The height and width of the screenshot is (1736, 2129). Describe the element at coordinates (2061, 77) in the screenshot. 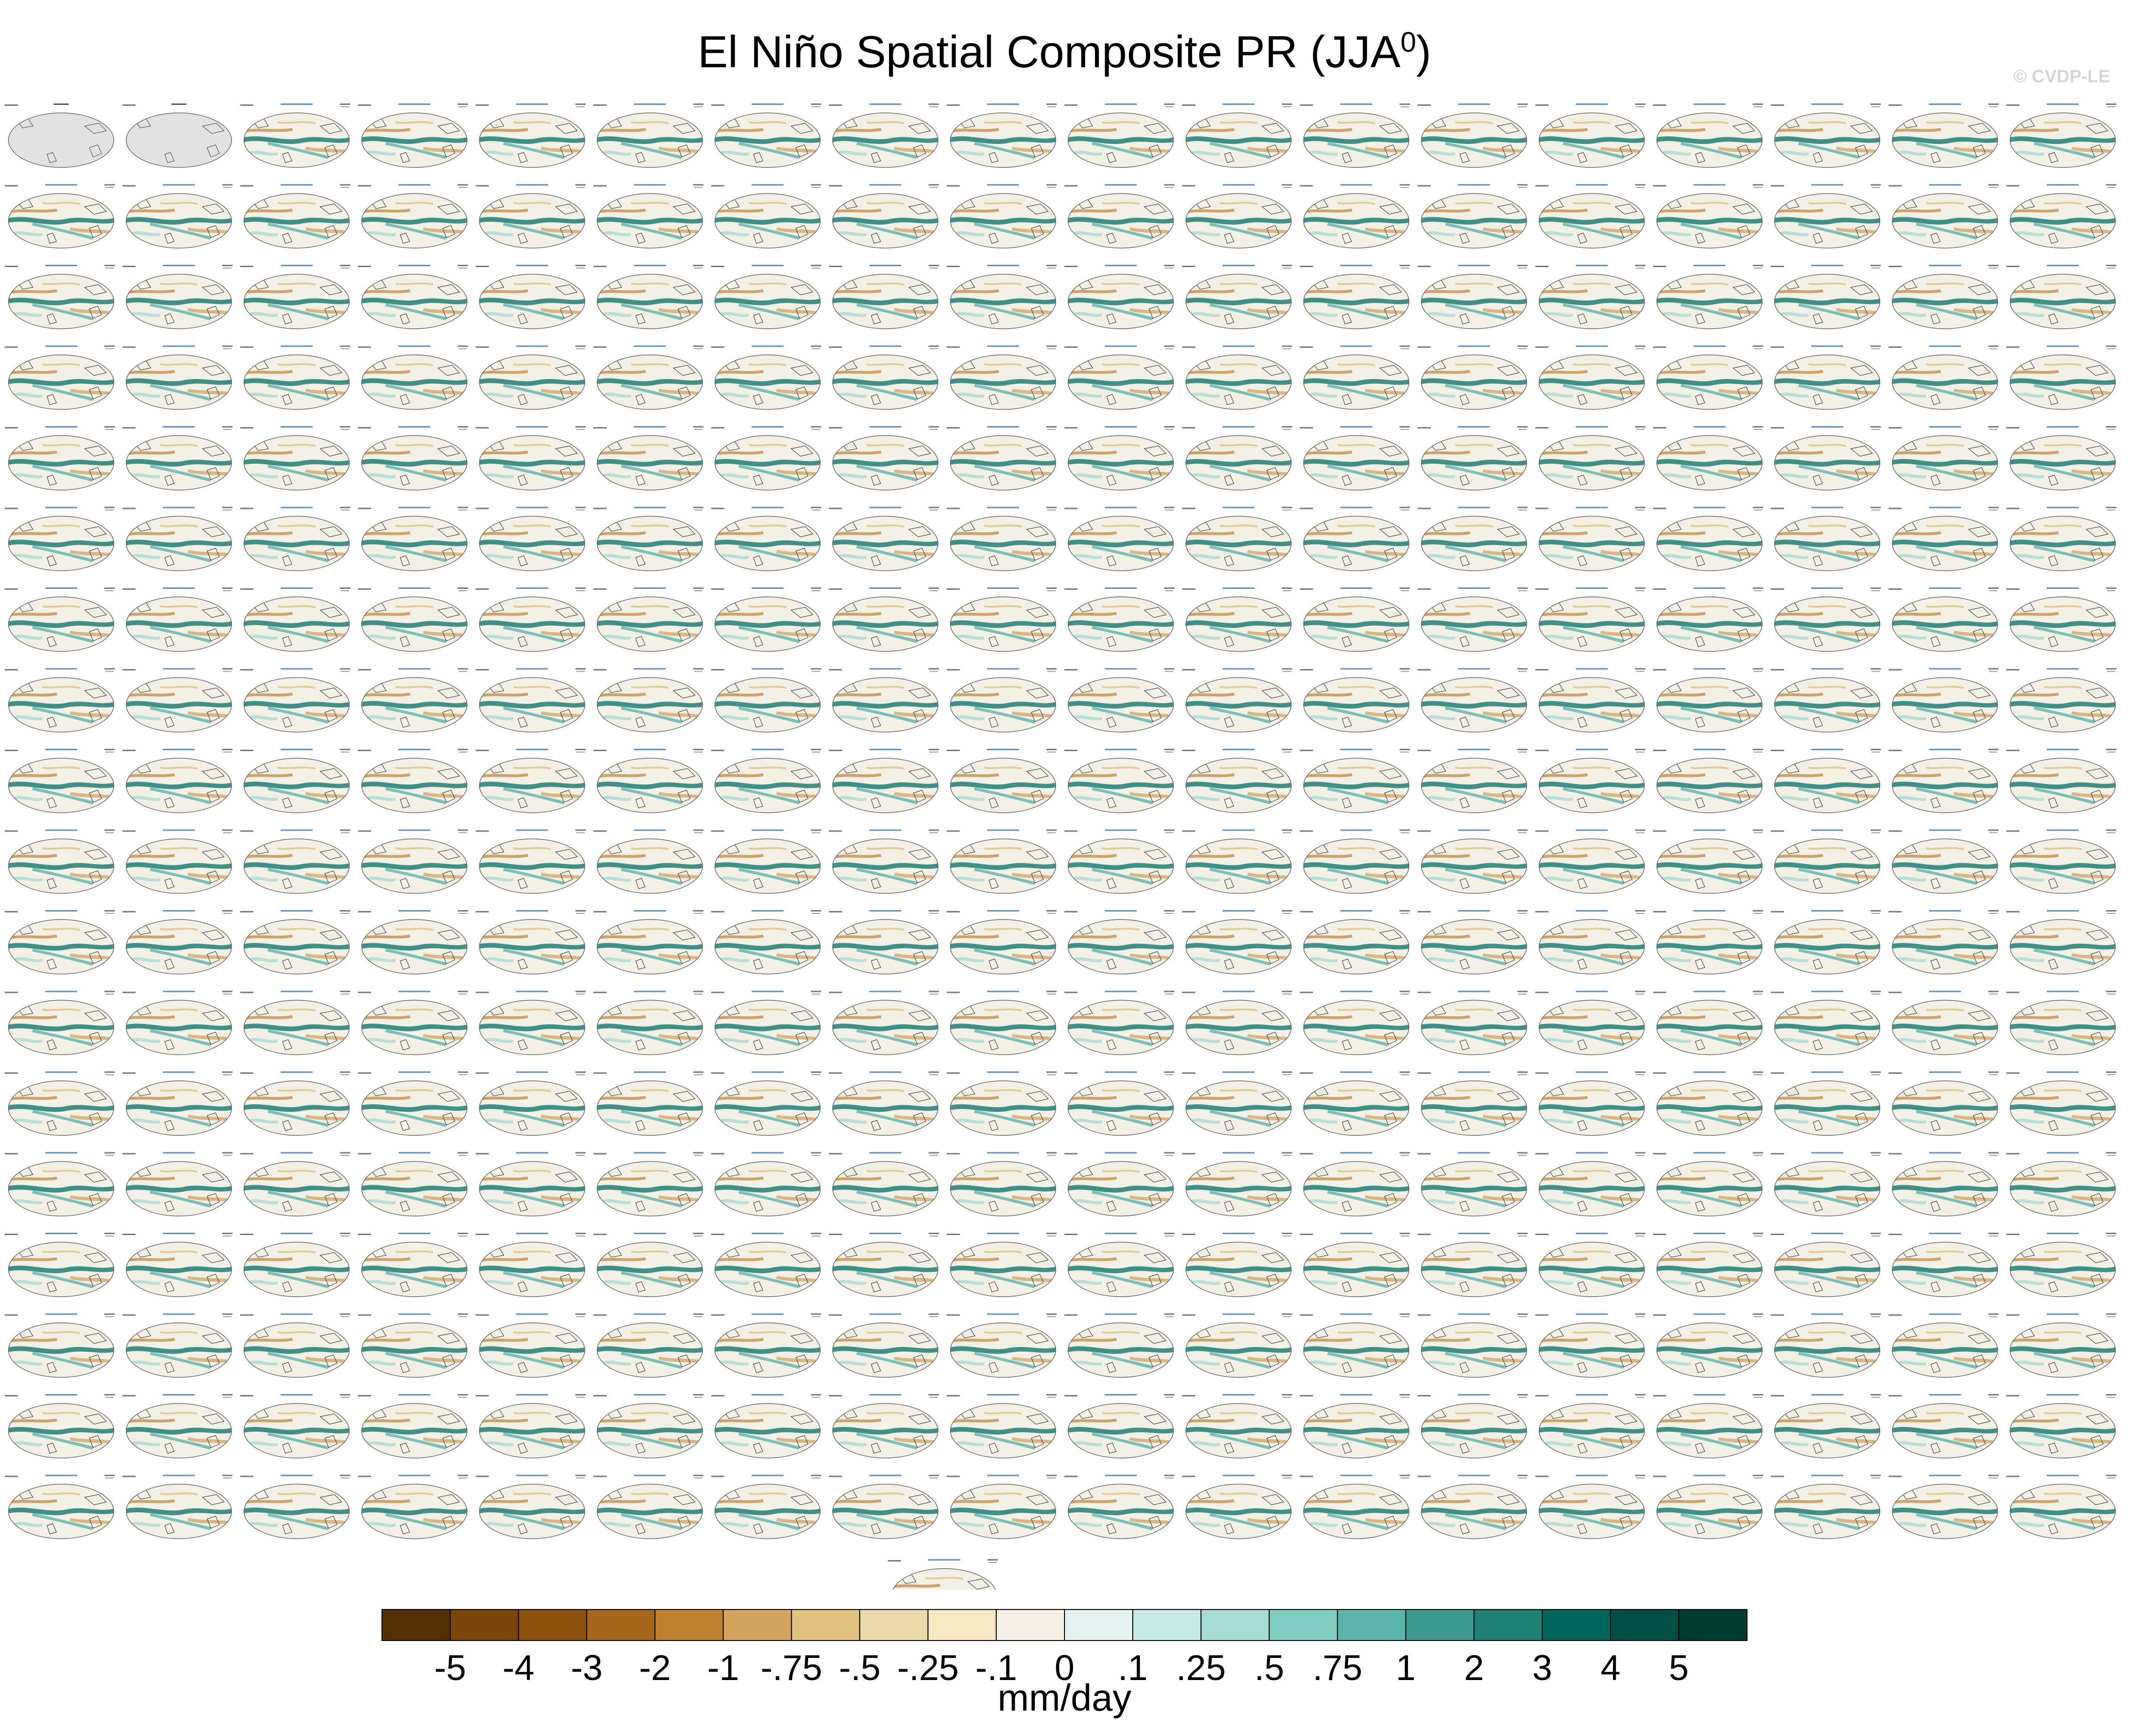

I see `watermark: © CVDP-LE` at that location.